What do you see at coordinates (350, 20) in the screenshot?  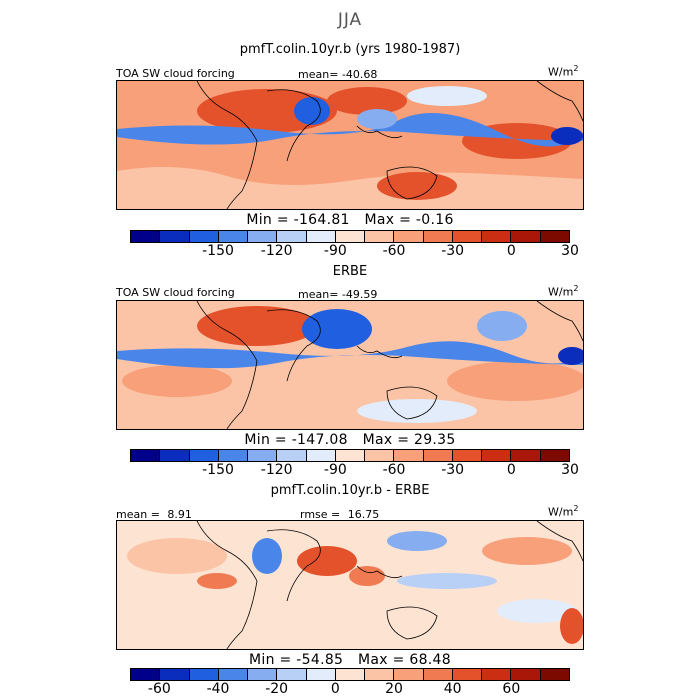 I see `season-title: JJA` at bounding box center [350, 20].